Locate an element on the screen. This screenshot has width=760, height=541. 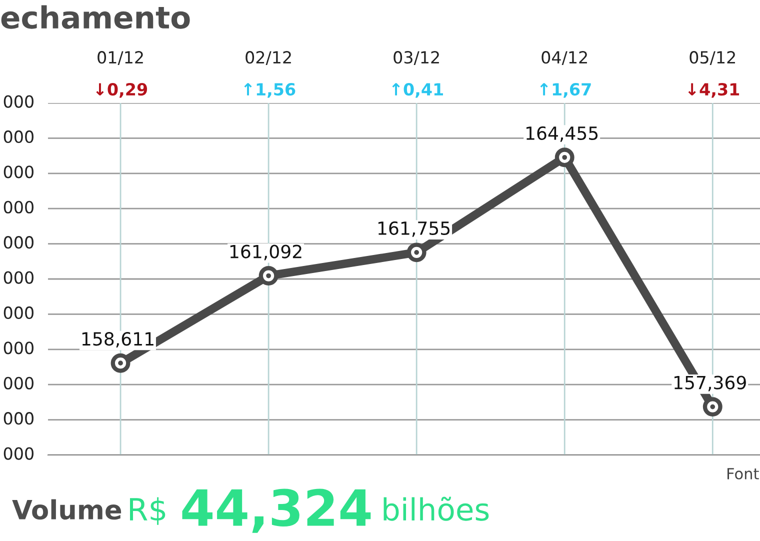
data-label: 161,092 is located at coordinates (266, 252).